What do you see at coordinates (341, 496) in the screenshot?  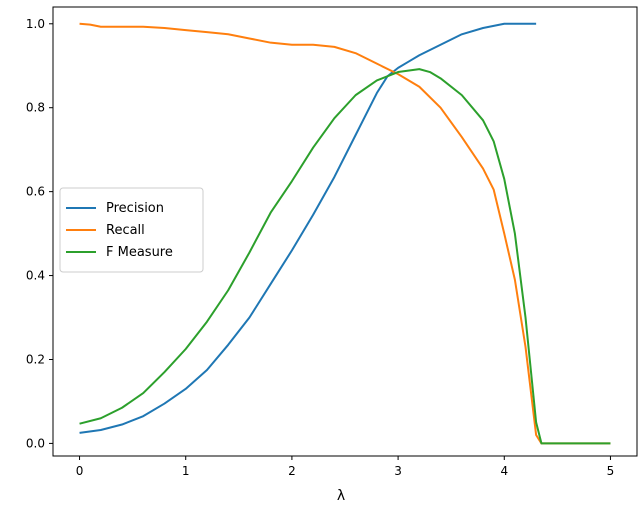 I see `x-axis-label: λ` at bounding box center [341, 496].